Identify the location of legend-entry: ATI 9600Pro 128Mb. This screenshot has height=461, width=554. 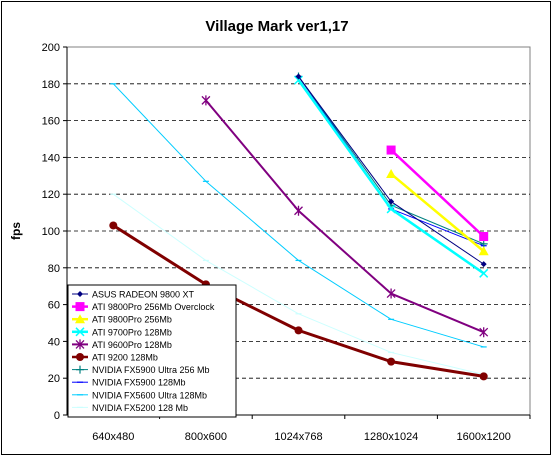
(122, 344).